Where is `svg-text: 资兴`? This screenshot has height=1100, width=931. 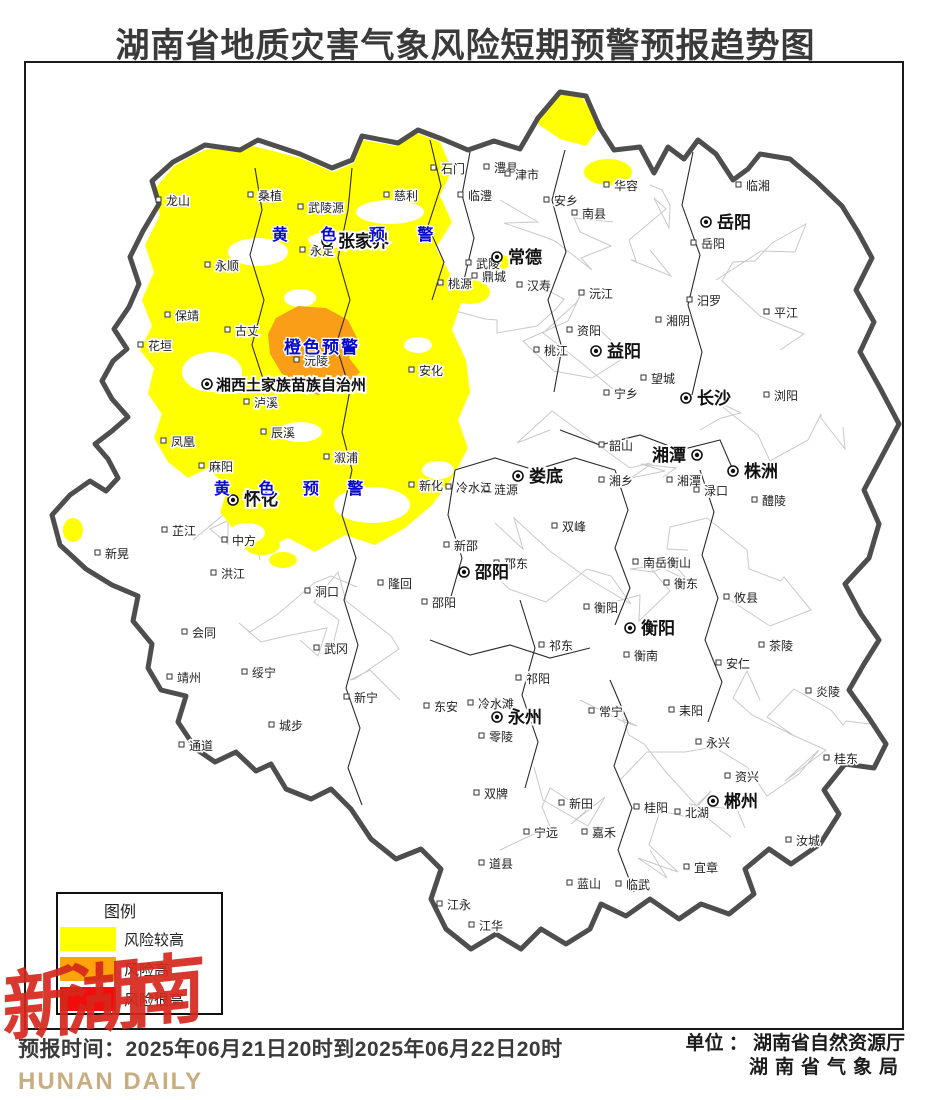
svg-text: 资兴 is located at coordinates (747, 777).